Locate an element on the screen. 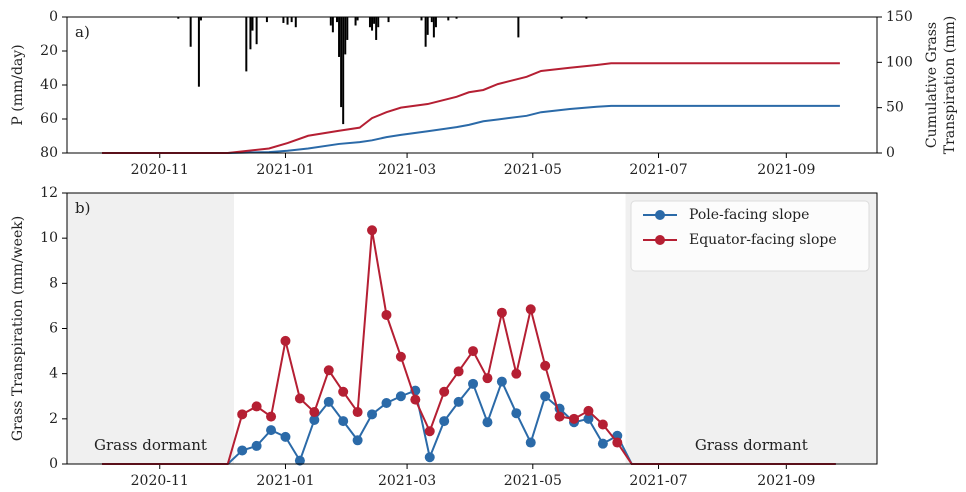 Image resolution: width=966 pixels, height=492 pixels. y-tick-label: 4 is located at coordinates (53, 374).